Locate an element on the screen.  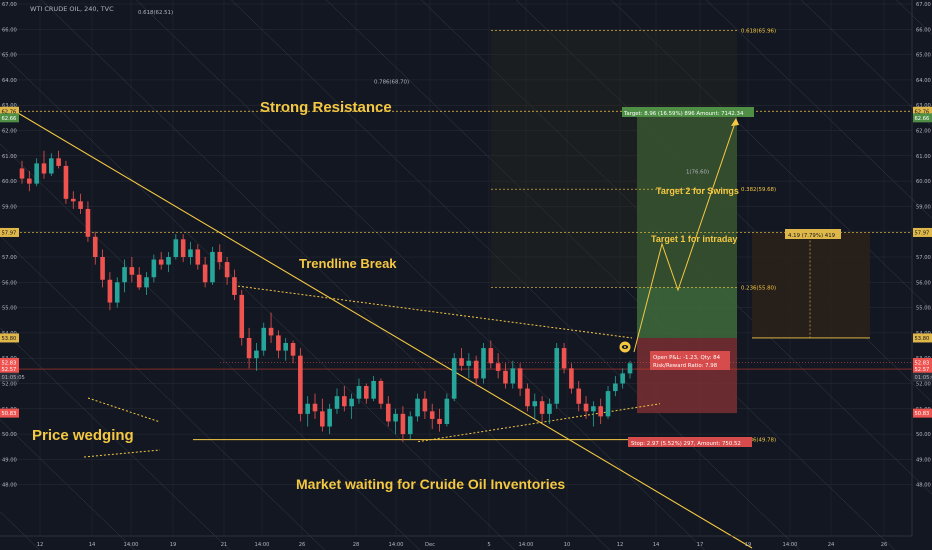
y-tick-right: 61.00 is located at coordinates (923, 157).